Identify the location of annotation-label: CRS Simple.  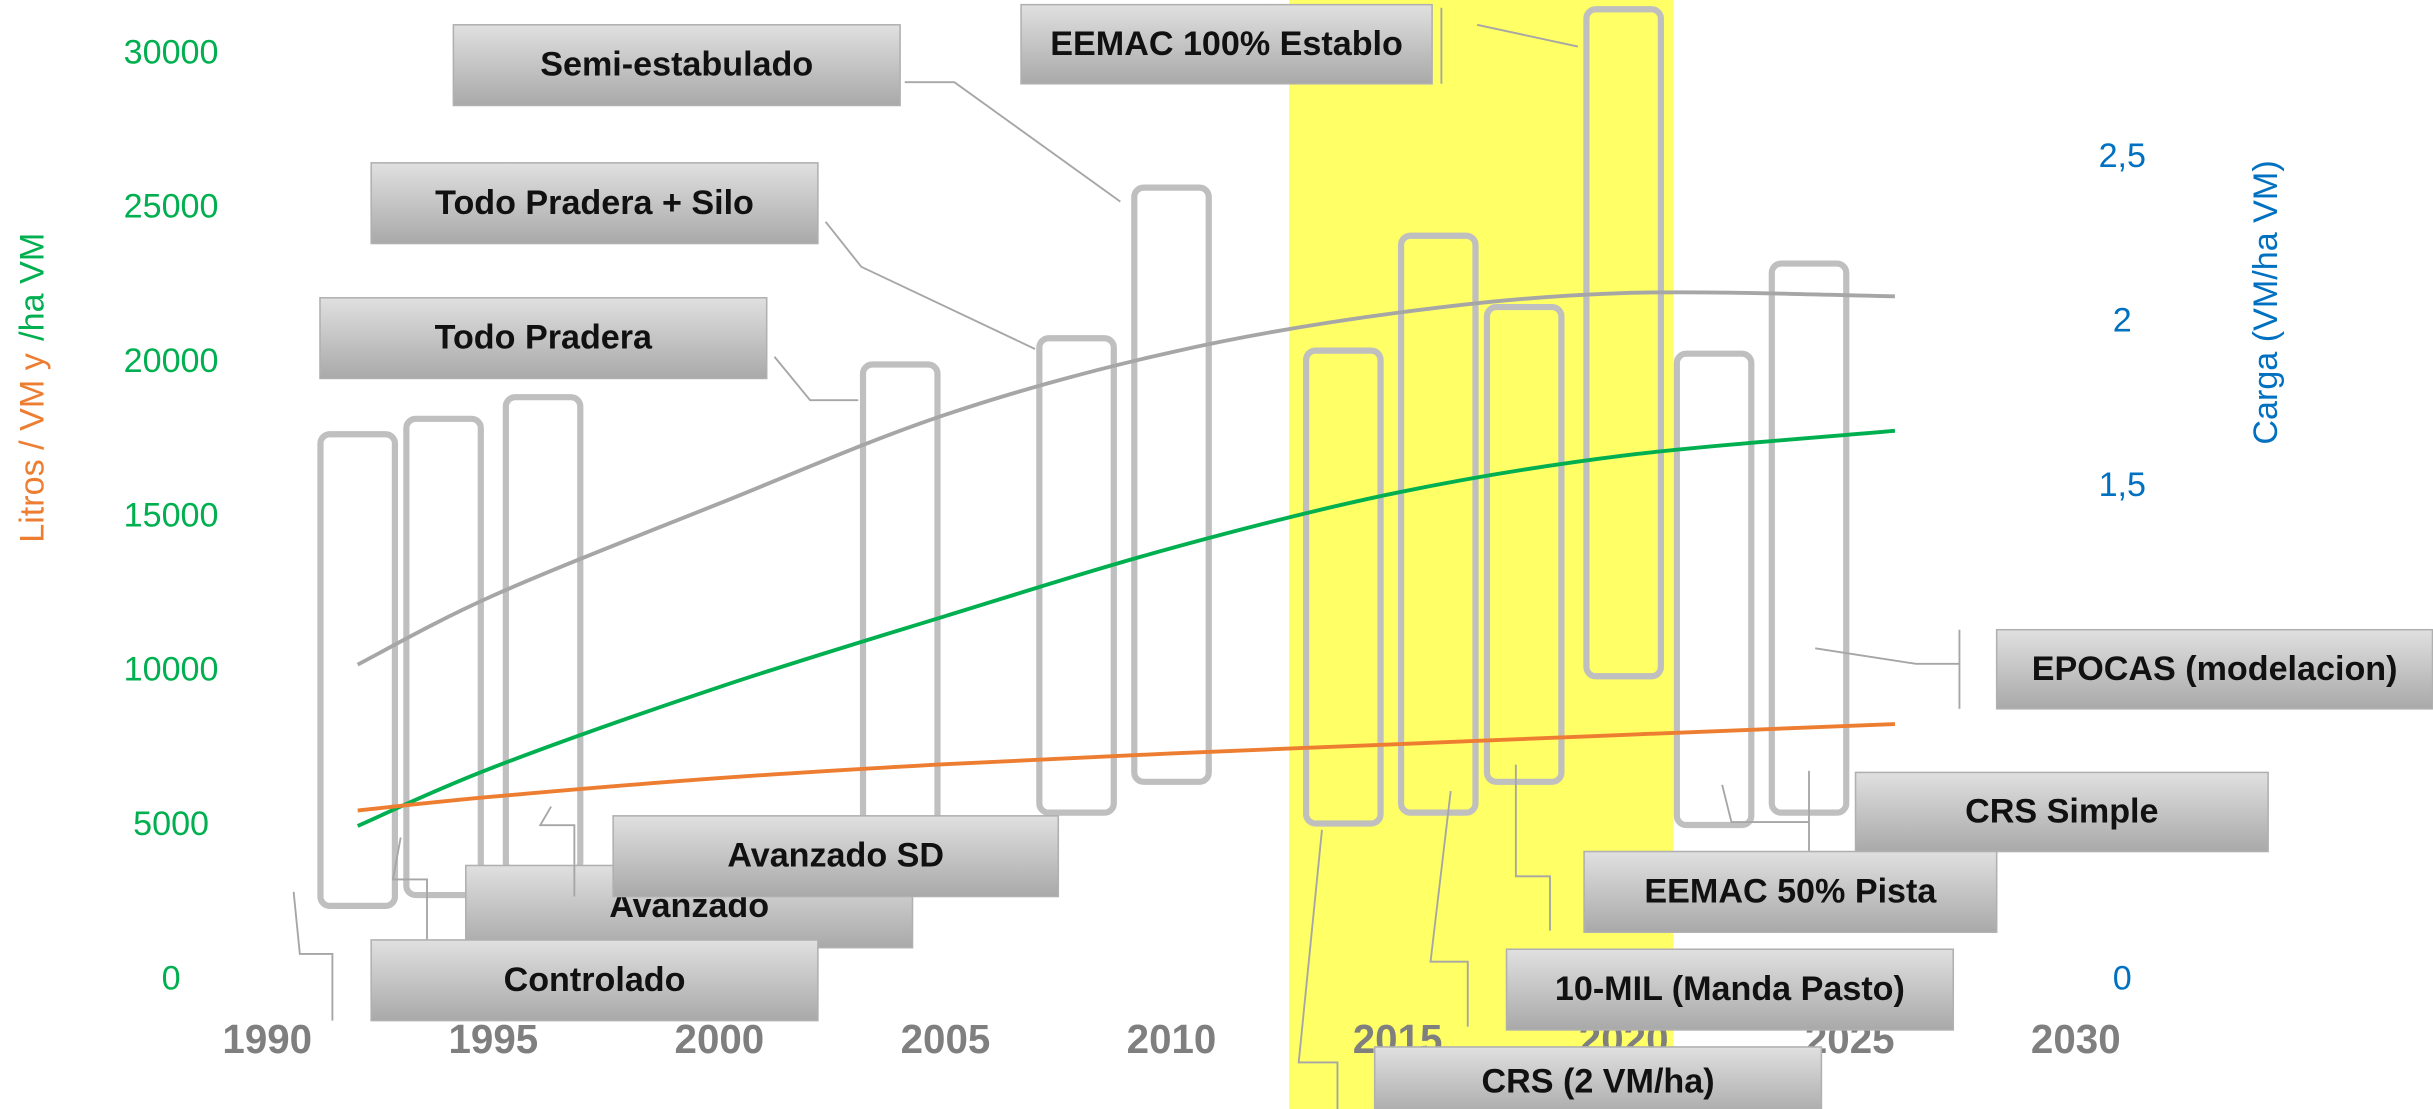
(2061, 812).